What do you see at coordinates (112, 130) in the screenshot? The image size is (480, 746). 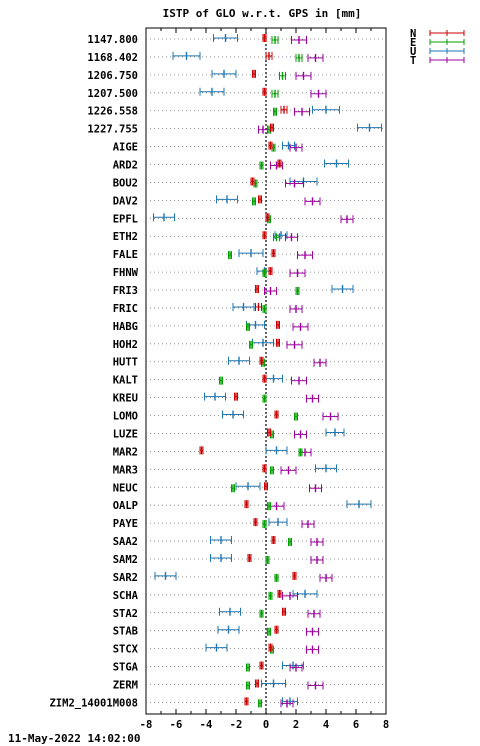 I see `station-label: 1227.755` at bounding box center [112, 130].